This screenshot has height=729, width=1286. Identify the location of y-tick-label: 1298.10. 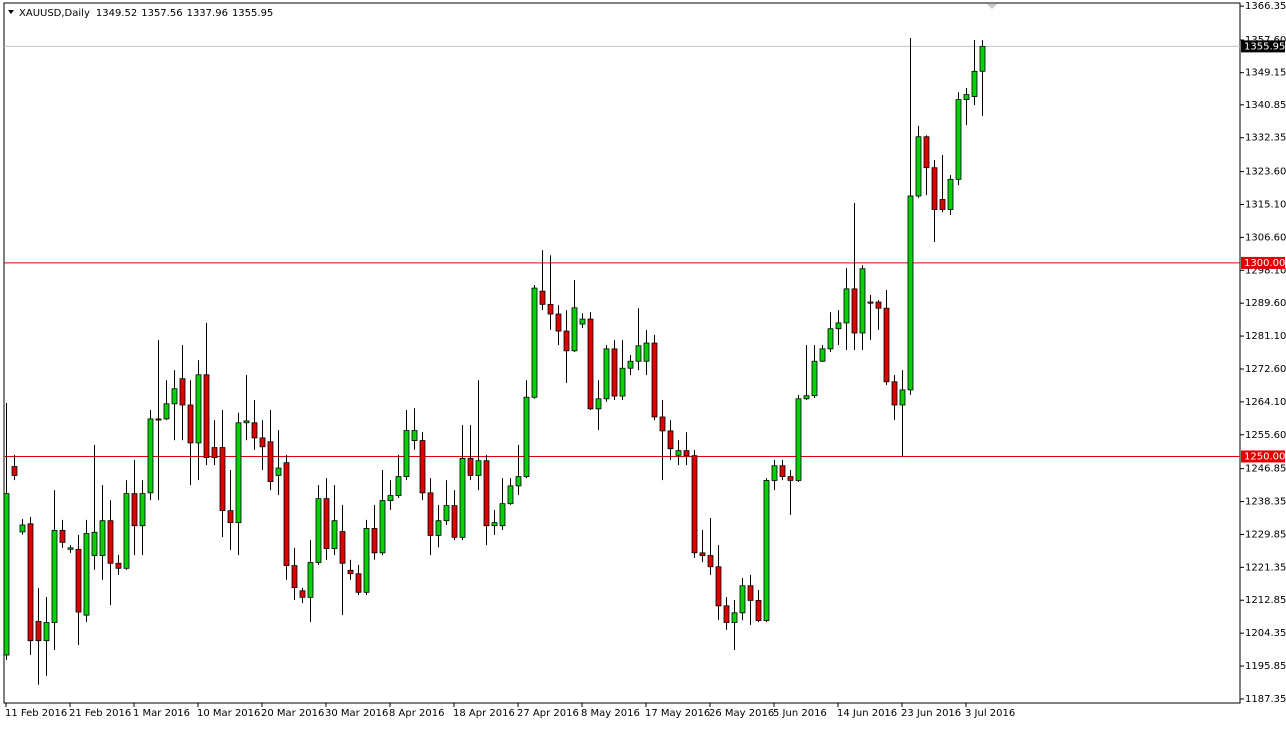
(1265, 270).